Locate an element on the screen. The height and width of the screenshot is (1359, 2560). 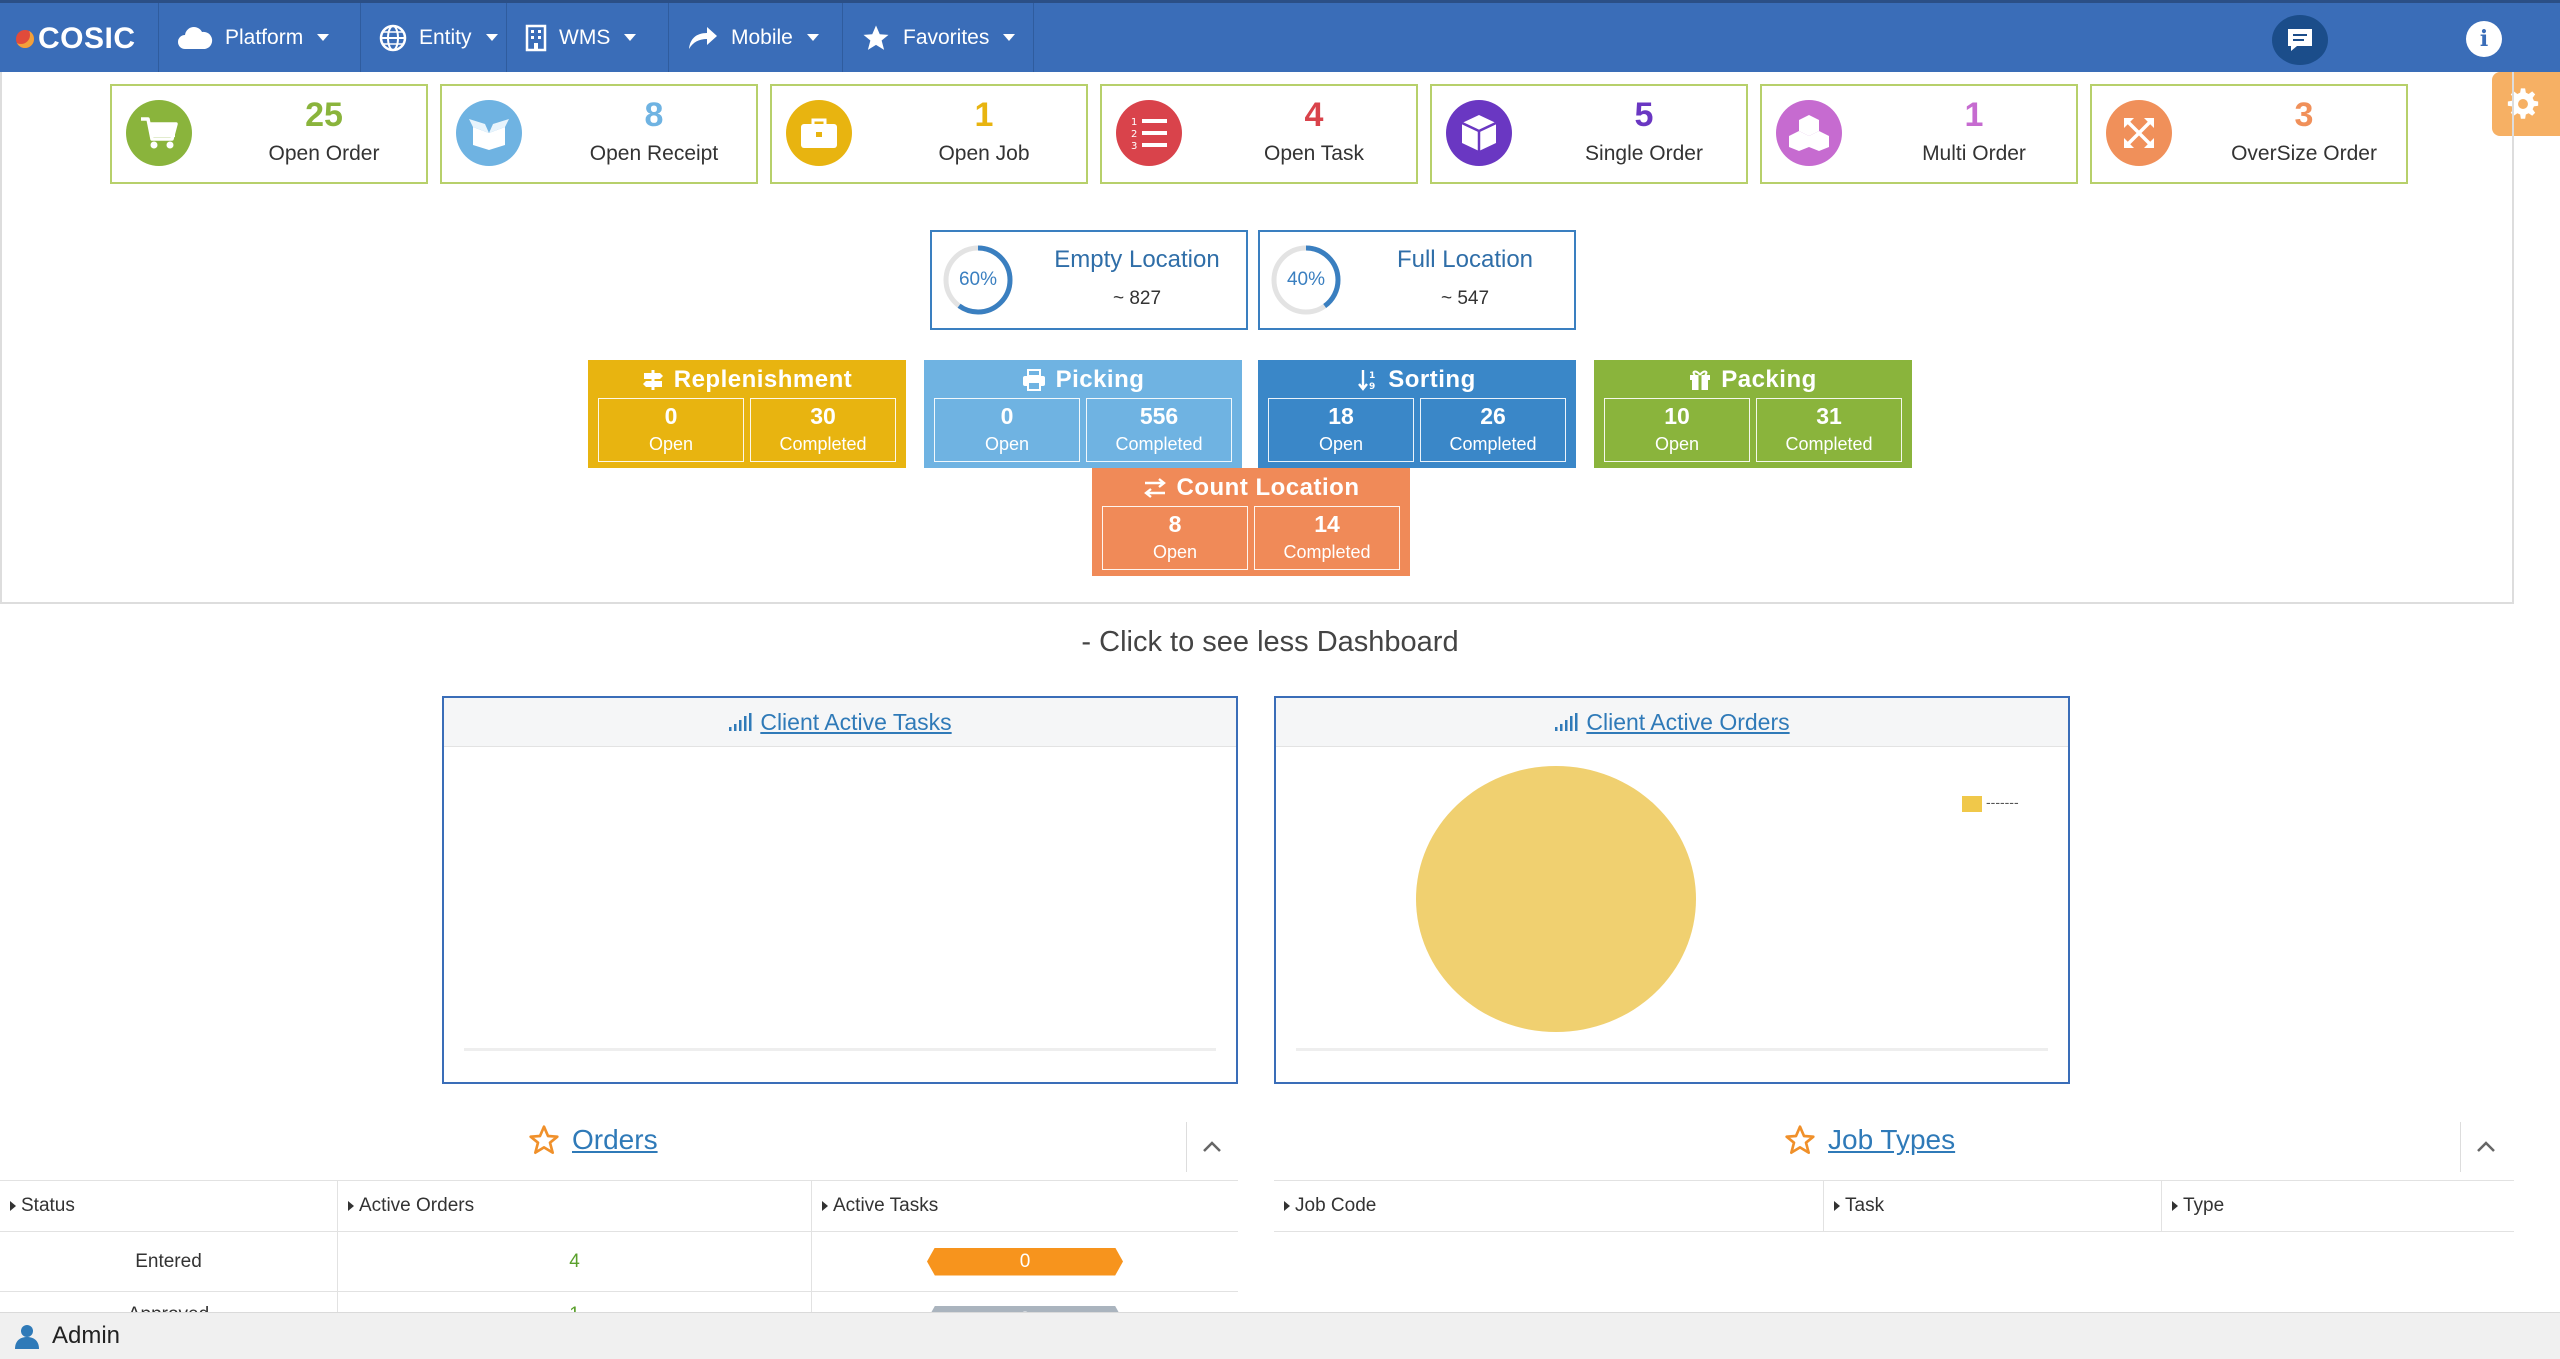
share-arrow-icon is located at coordinates (703, 37).